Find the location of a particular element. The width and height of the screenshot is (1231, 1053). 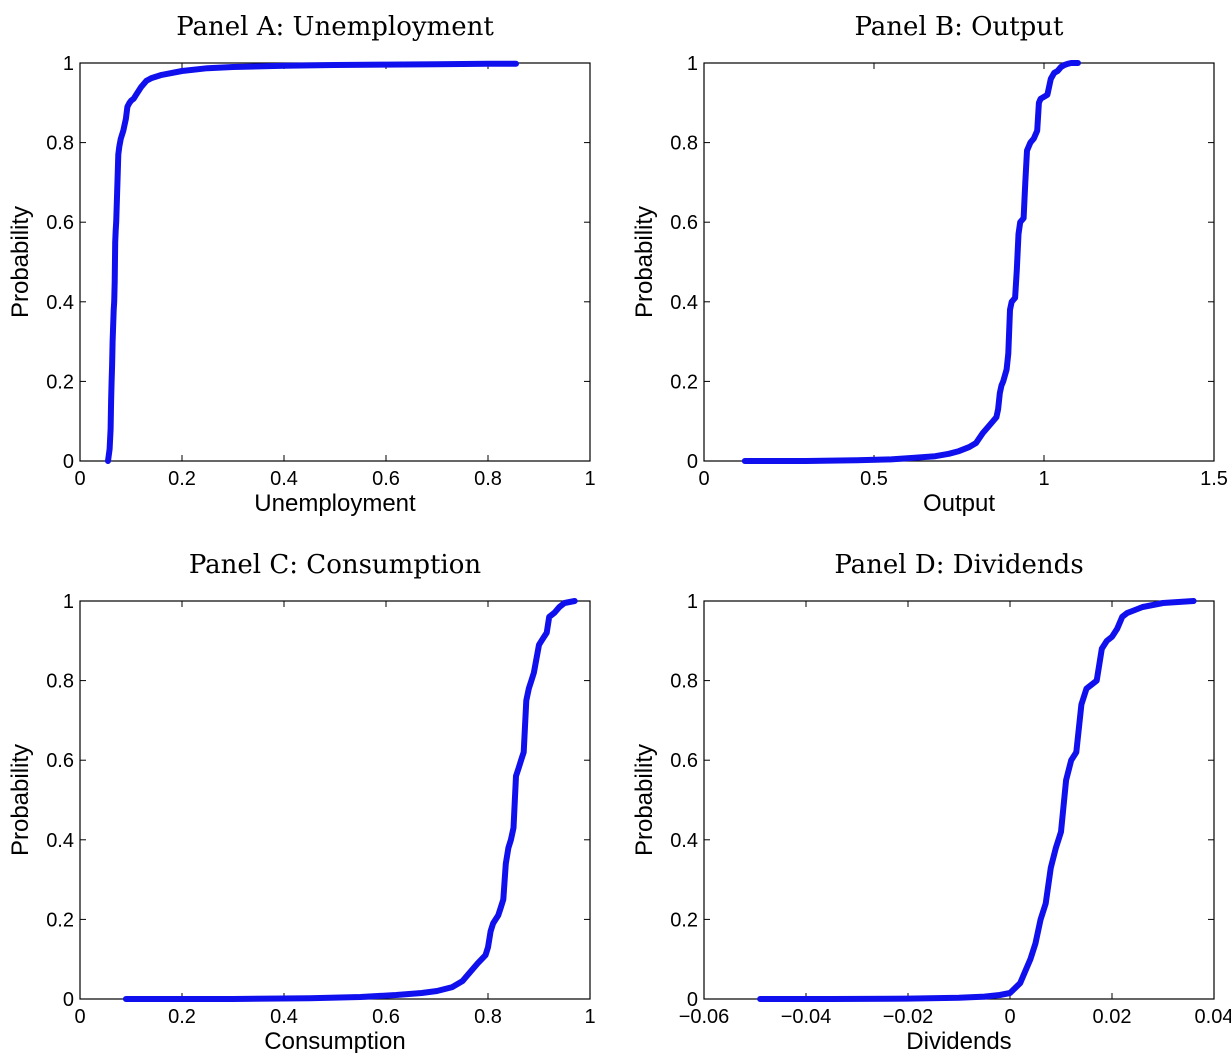

x-axis-label: Unemployment is located at coordinates (335, 503).